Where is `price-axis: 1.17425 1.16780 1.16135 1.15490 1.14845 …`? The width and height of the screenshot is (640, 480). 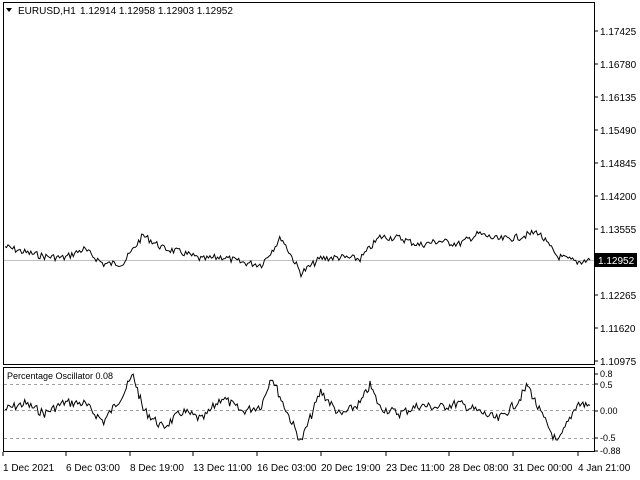
price-axis: 1.17425 1.16780 1.16135 1.15490 1.14845 … is located at coordinates (616, 197).